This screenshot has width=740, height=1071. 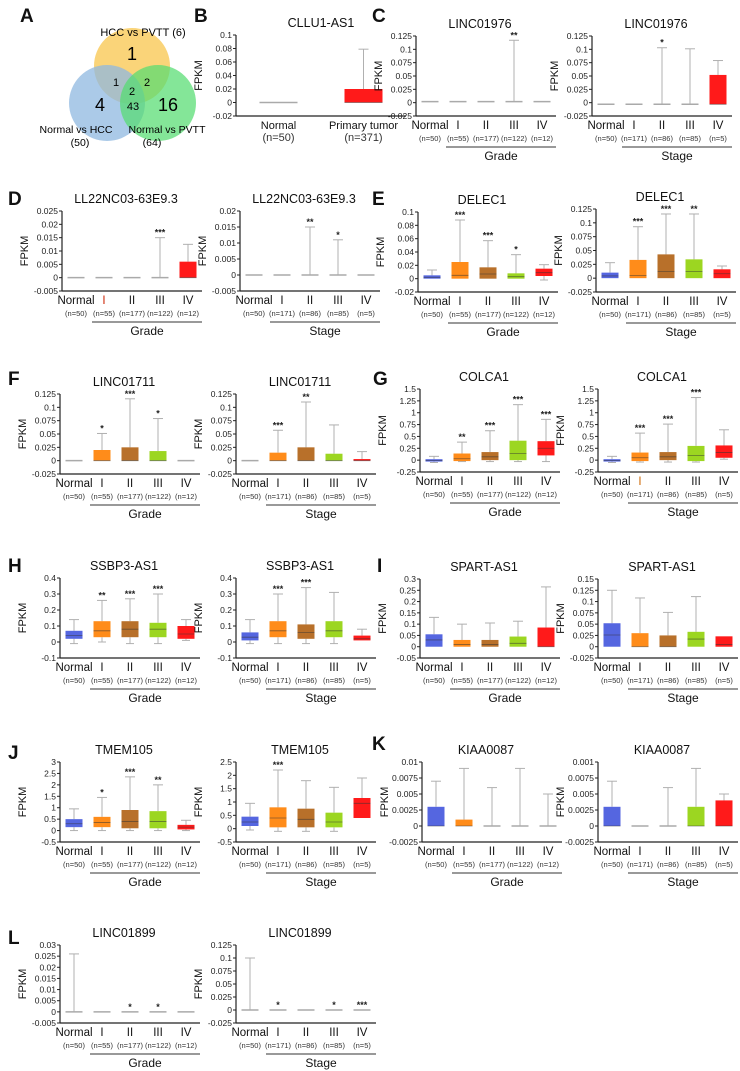 I want to click on y-tick-label: 0.3, so click(x=226, y=594).